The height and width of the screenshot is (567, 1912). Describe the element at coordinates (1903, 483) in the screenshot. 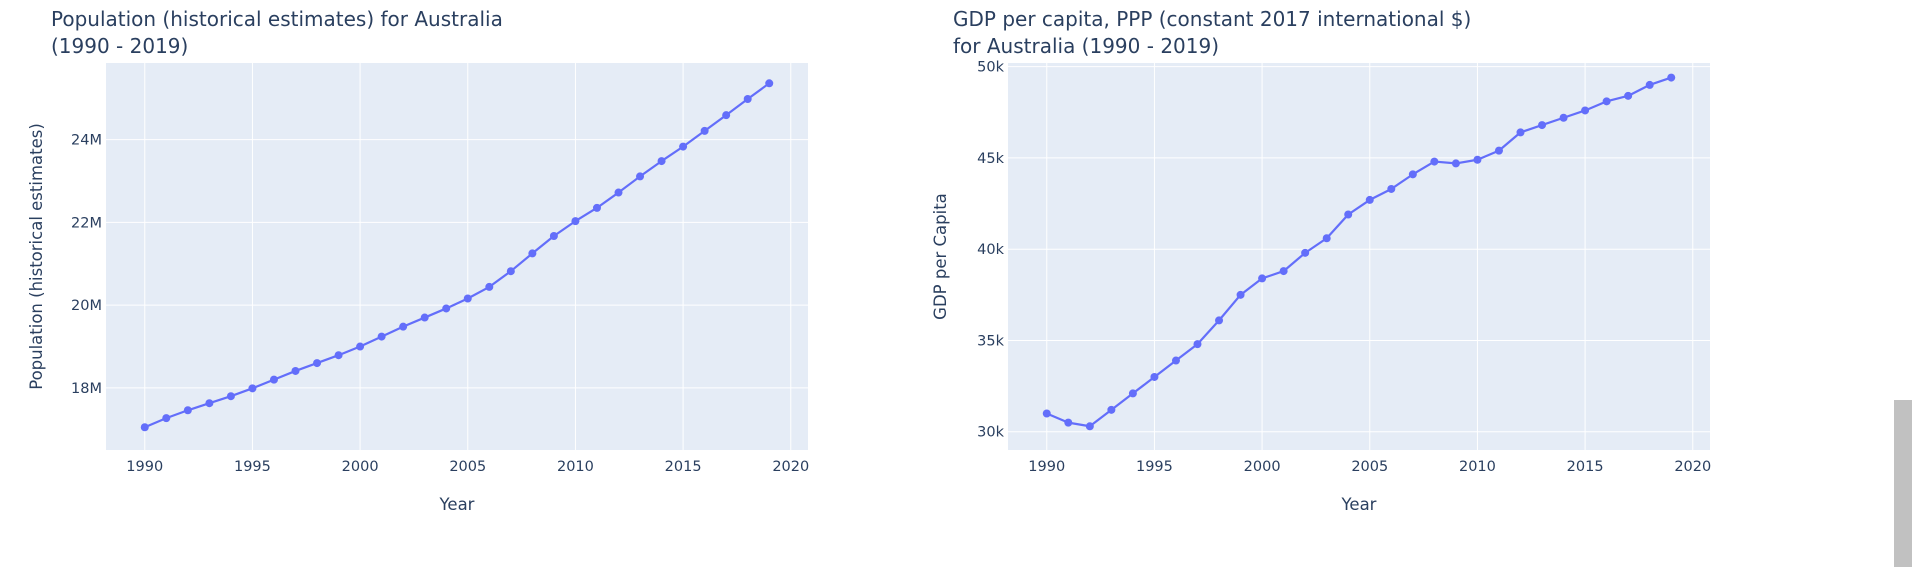

I see `page-scrollbar` at that location.